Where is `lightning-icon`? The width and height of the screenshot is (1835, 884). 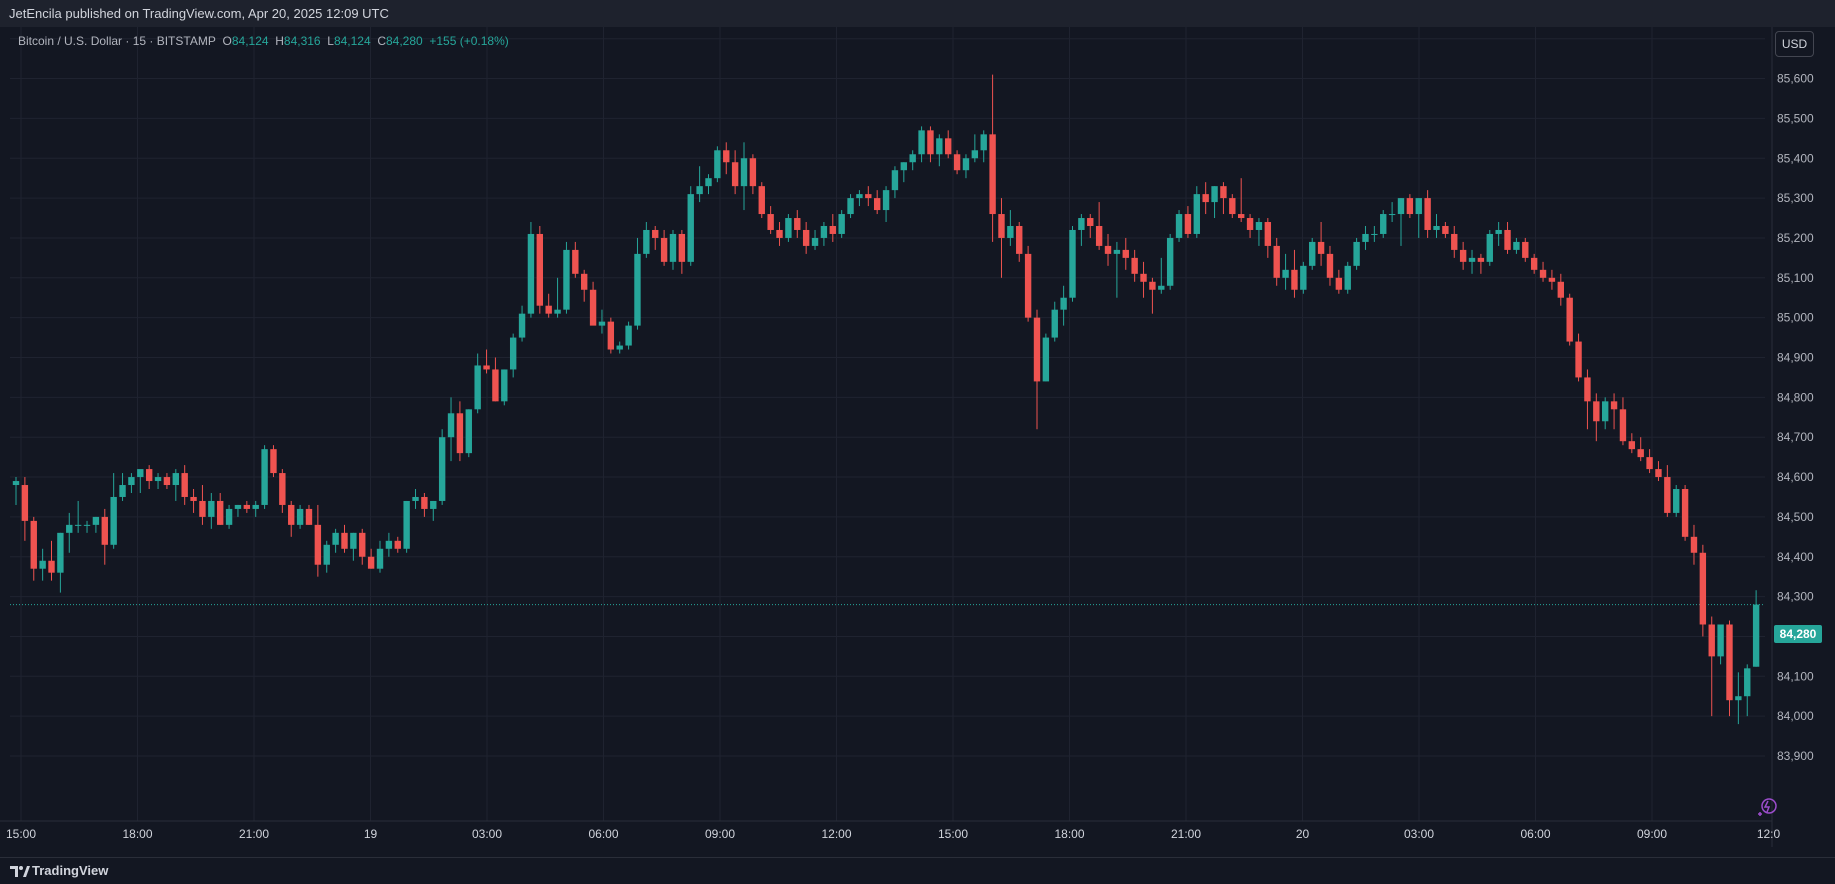
lightning-icon is located at coordinates (1767, 807).